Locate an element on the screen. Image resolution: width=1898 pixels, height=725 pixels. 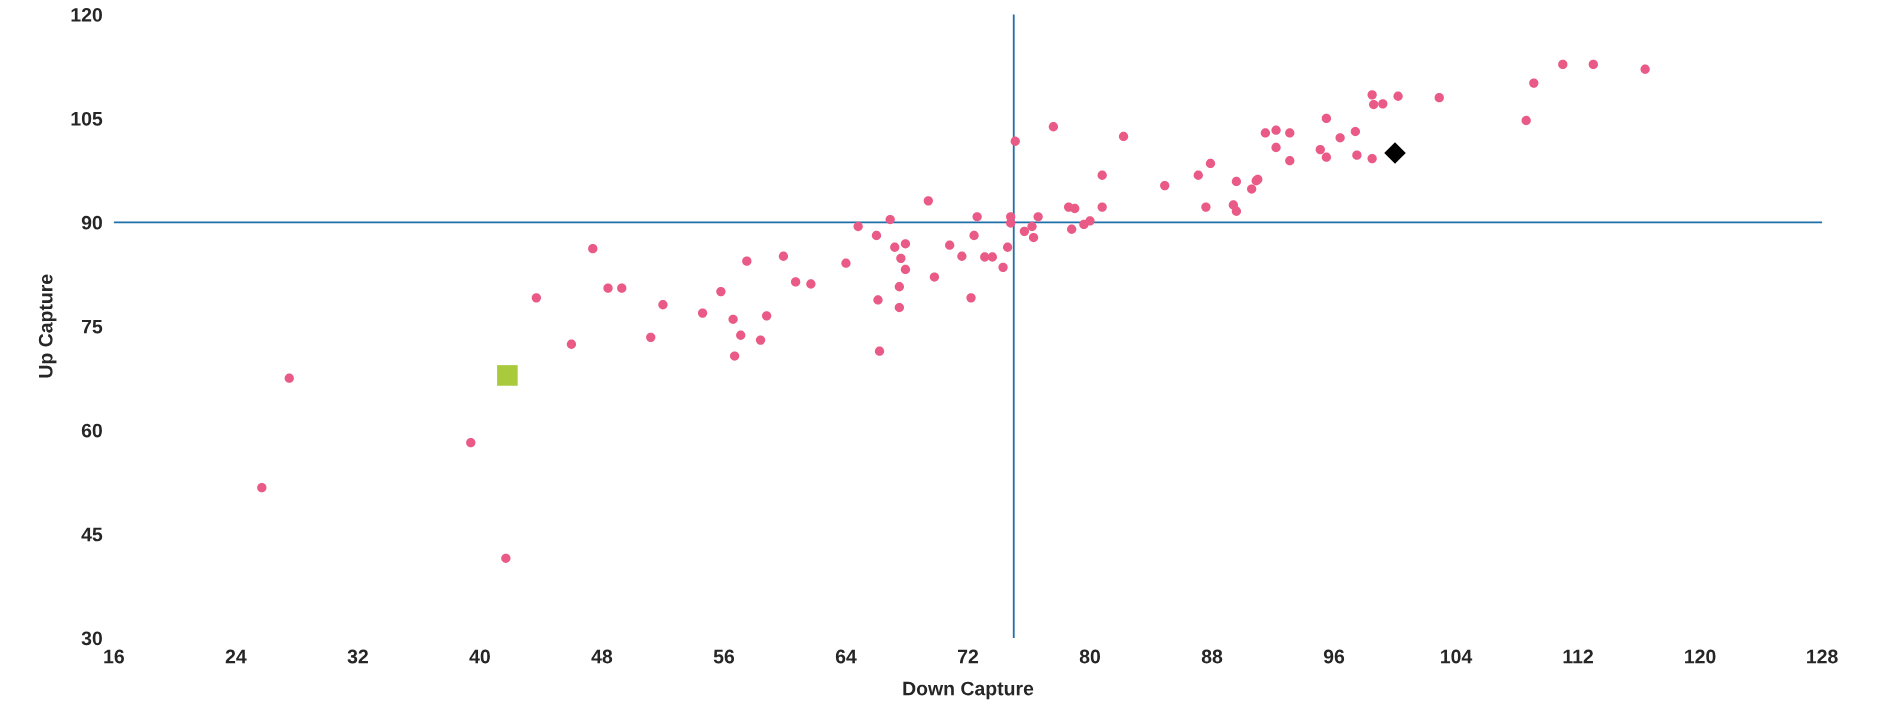
x-tick-label: 56 is located at coordinates (724, 656).